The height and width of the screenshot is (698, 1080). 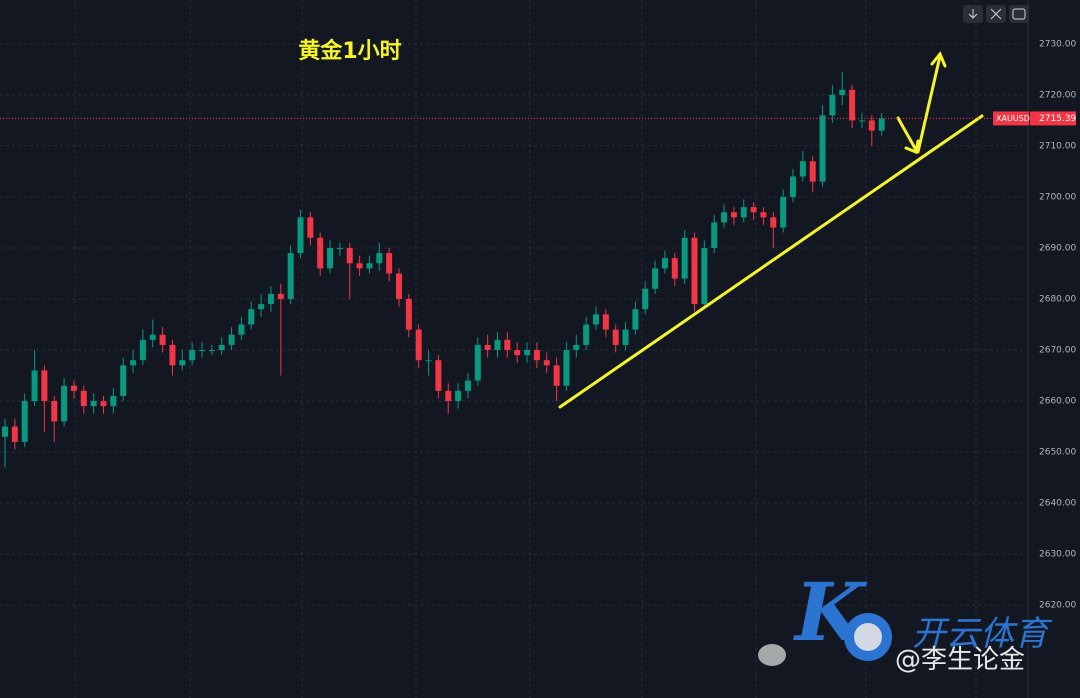 I want to click on y-tick-label: 2680.00, so click(x=1057, y=299).